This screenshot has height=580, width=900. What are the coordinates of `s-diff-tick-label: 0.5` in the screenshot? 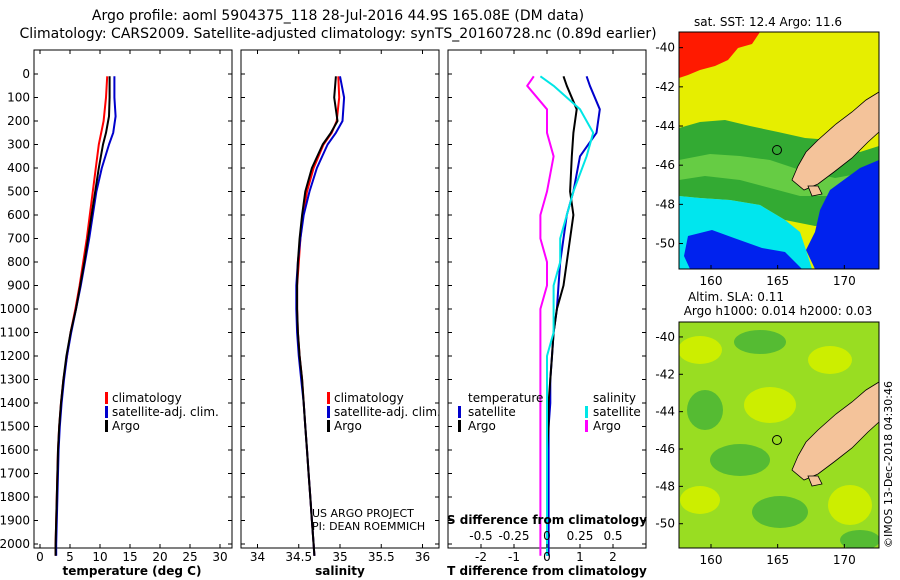 It's located at (612, 536).